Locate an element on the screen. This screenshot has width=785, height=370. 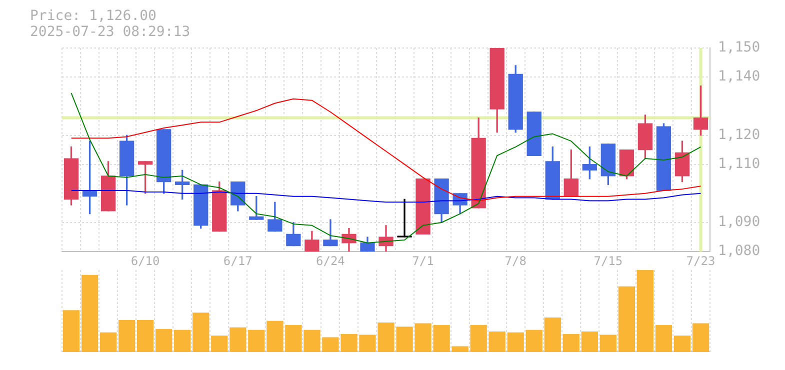
y-tick-label: 1,090 is located at coordinates (739, 222).